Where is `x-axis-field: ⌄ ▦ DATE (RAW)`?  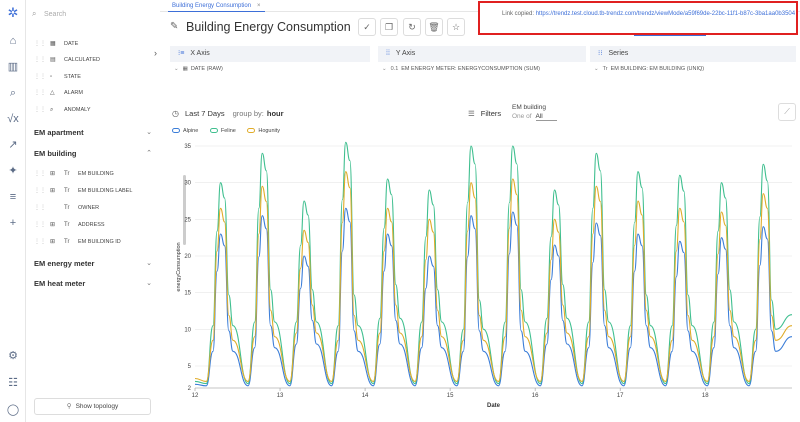 x-axis-field: ⌄ ▦ DATE (RAW) is located at coordinates (198, 69).